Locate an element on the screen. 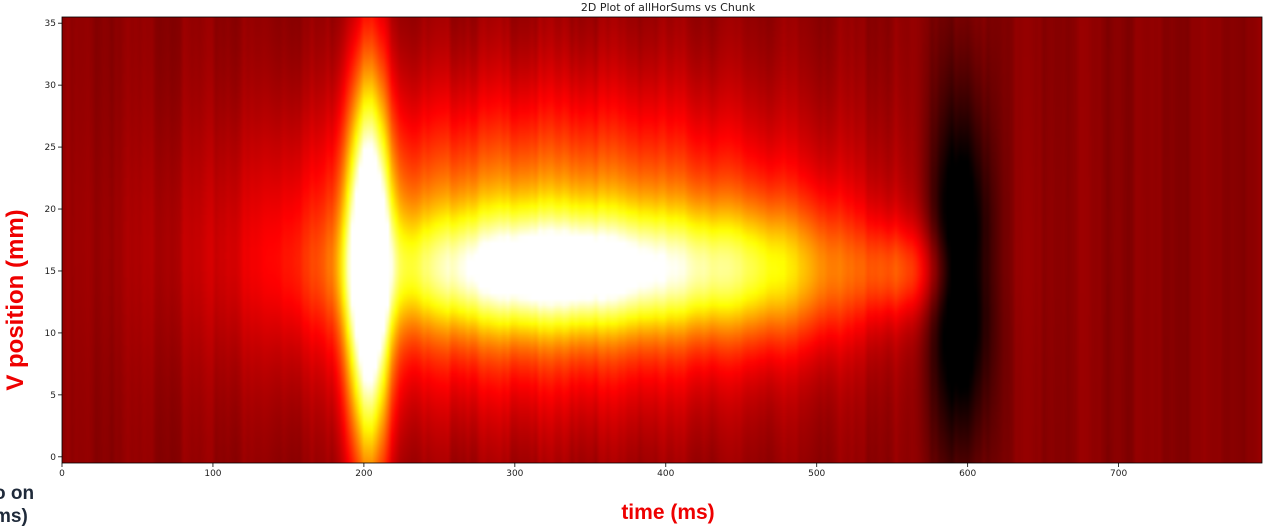 This screenshot has width=1273, height=528. y-axis: 0 5 10 15 20 25 30 35 is located at coordinates (53, 241).